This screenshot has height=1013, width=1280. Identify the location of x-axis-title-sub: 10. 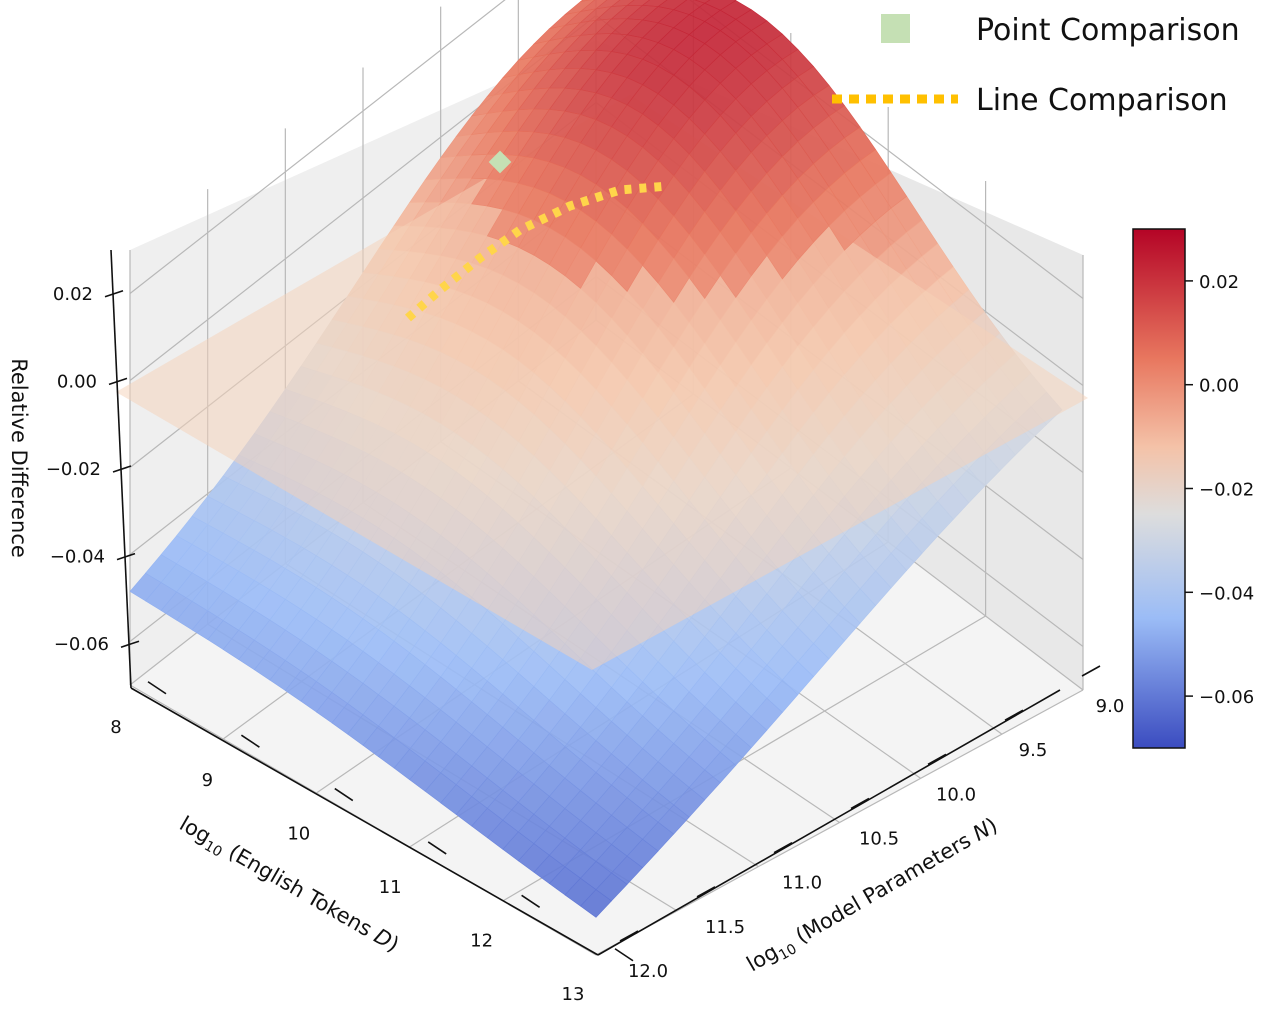
(212, 849).